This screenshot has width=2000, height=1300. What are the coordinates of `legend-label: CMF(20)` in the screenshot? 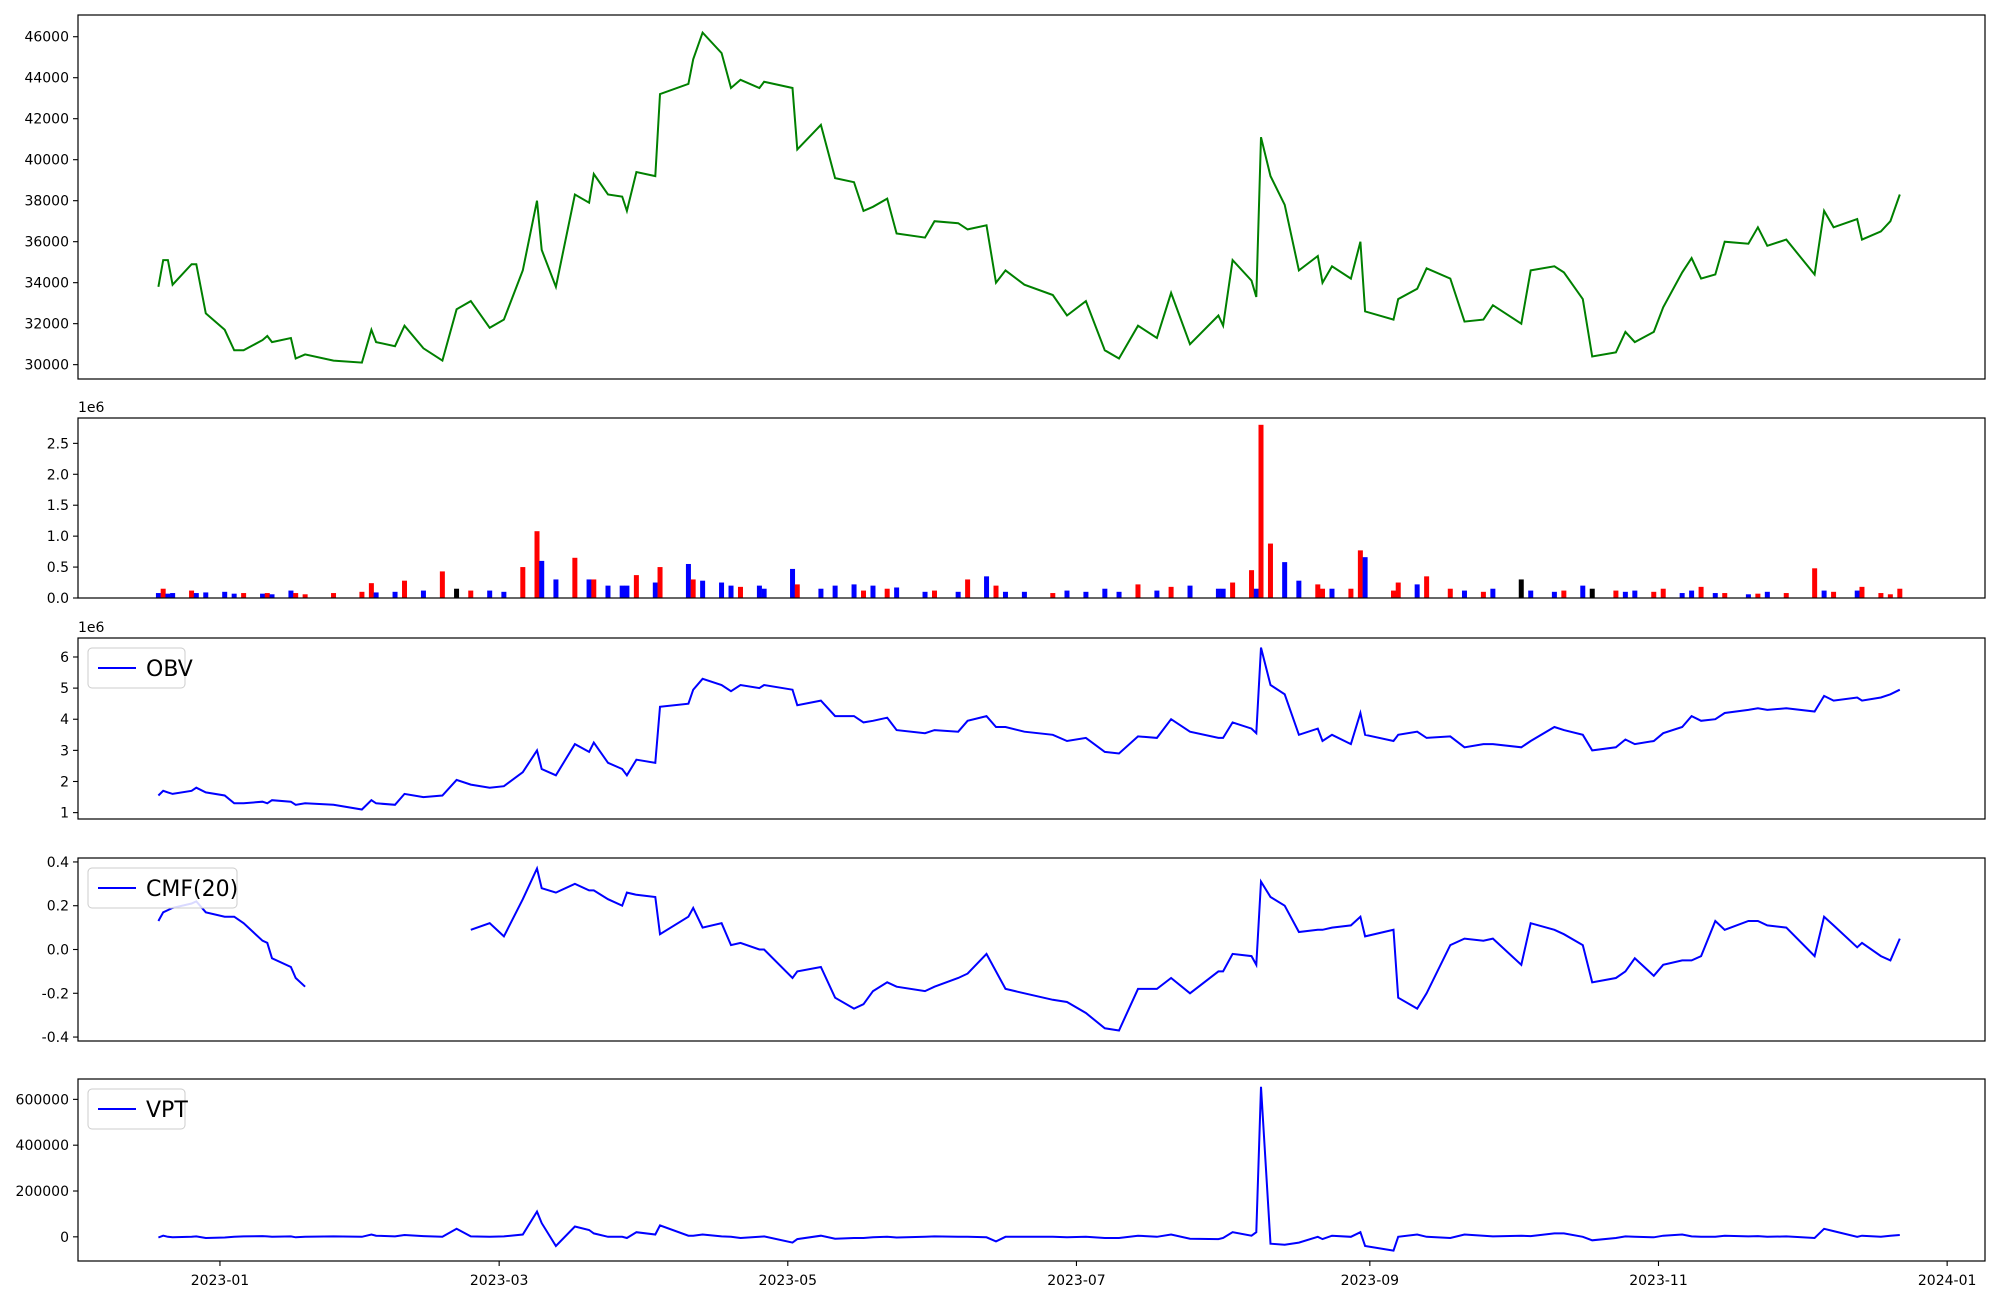 It's located at (192, 889).